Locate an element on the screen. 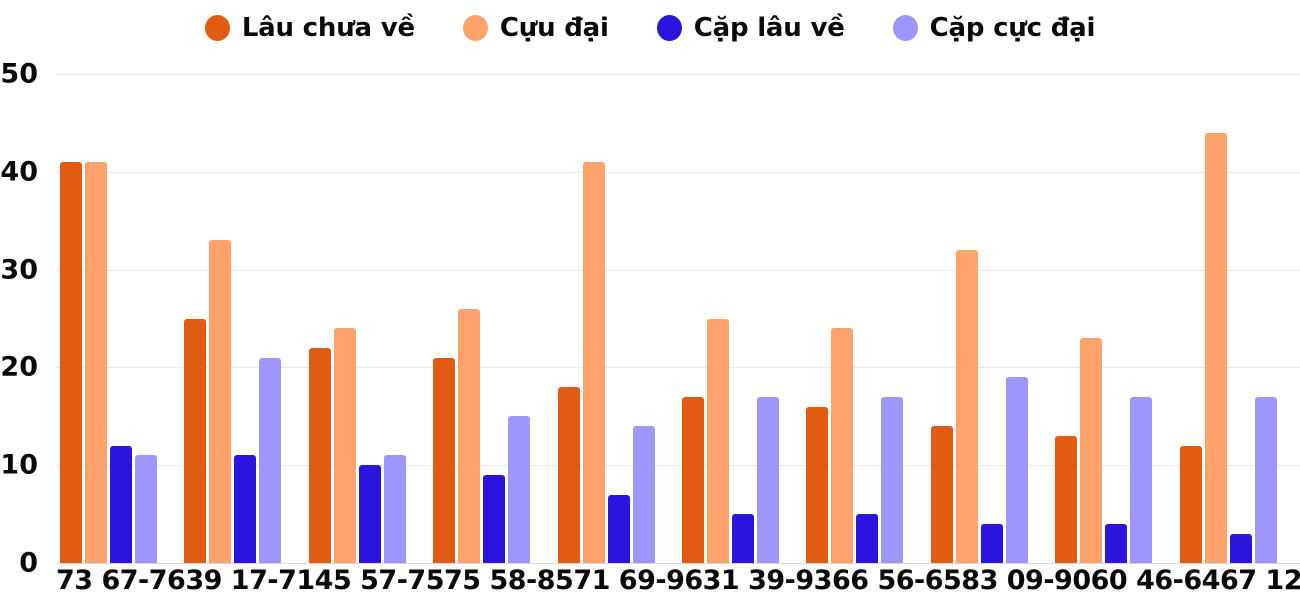 The image size is (1300, 600). x-axis-tick-label: 67 12-21 is located at coordinates (1259, 580).